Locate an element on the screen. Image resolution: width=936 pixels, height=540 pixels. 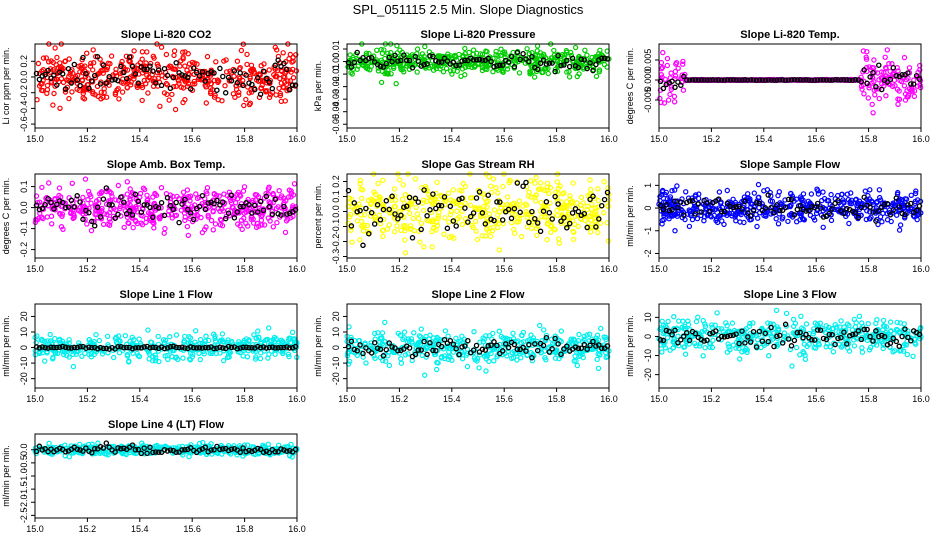
y-tick-label: 0.1 is located at coordinates (24, 186).